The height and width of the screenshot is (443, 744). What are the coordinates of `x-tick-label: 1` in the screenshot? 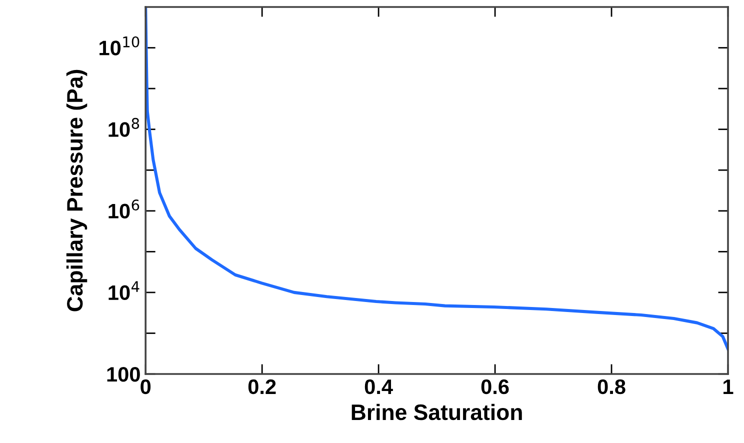 It's located at (729, 387).